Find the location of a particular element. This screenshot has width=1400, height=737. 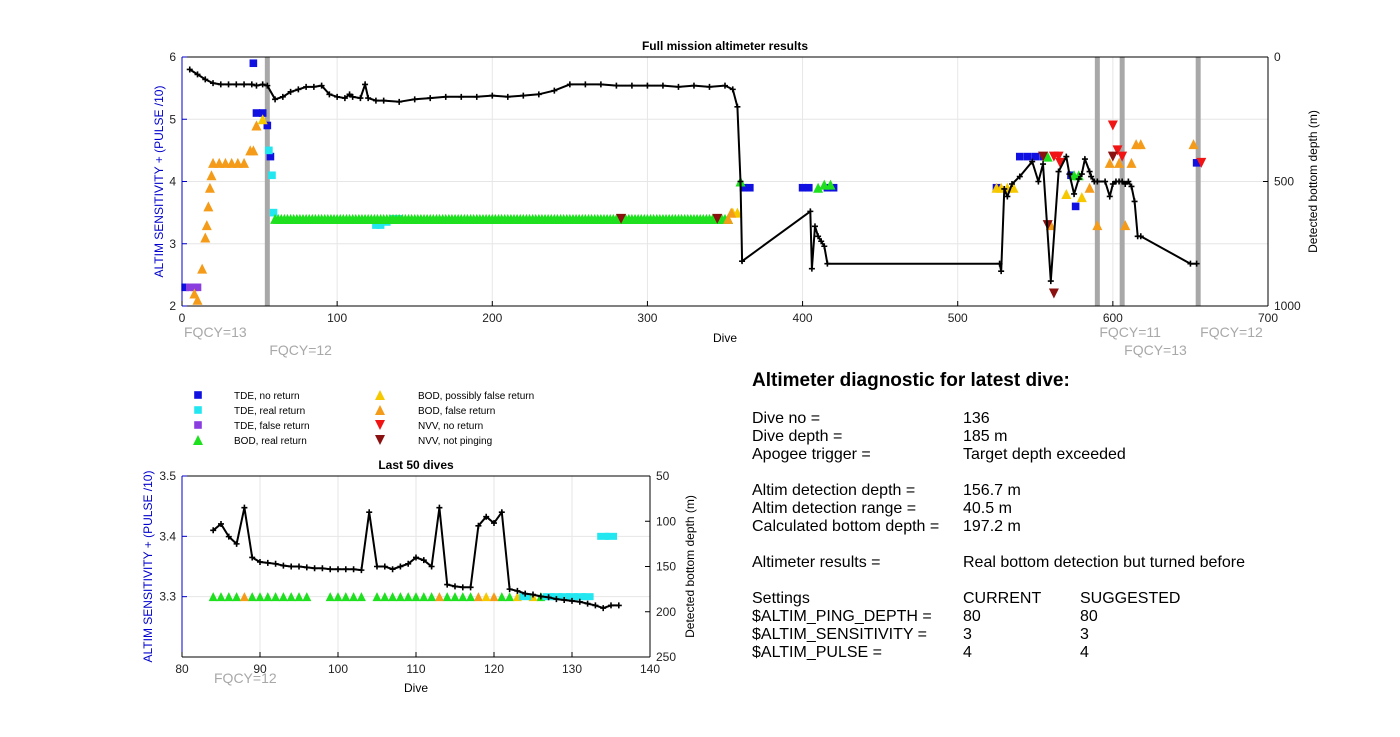

y-left-tick-label: 3 is located at coordinates (172, 244).